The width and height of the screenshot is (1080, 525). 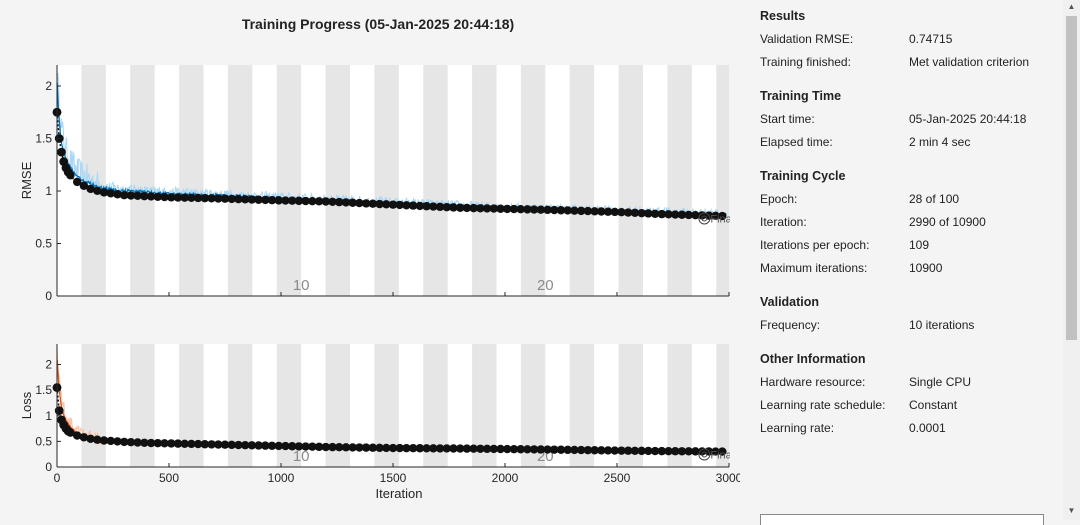 I want to click on x-tick-label: 1500, so click(x=393, y=478).